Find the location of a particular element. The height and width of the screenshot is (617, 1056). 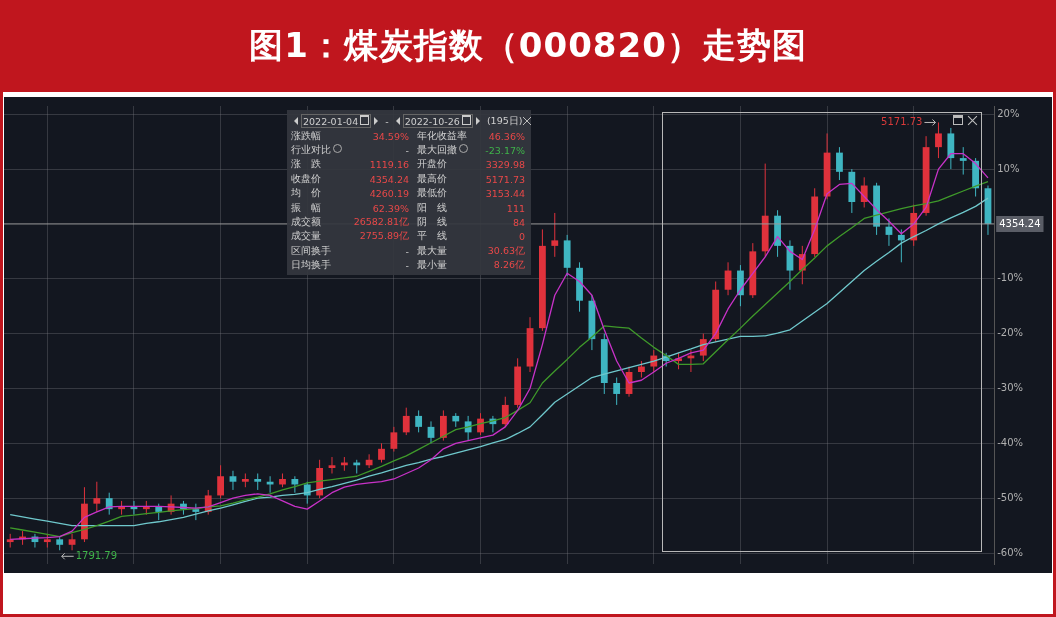

annotation: 30.63亿 is located at coordinates (505, 251).